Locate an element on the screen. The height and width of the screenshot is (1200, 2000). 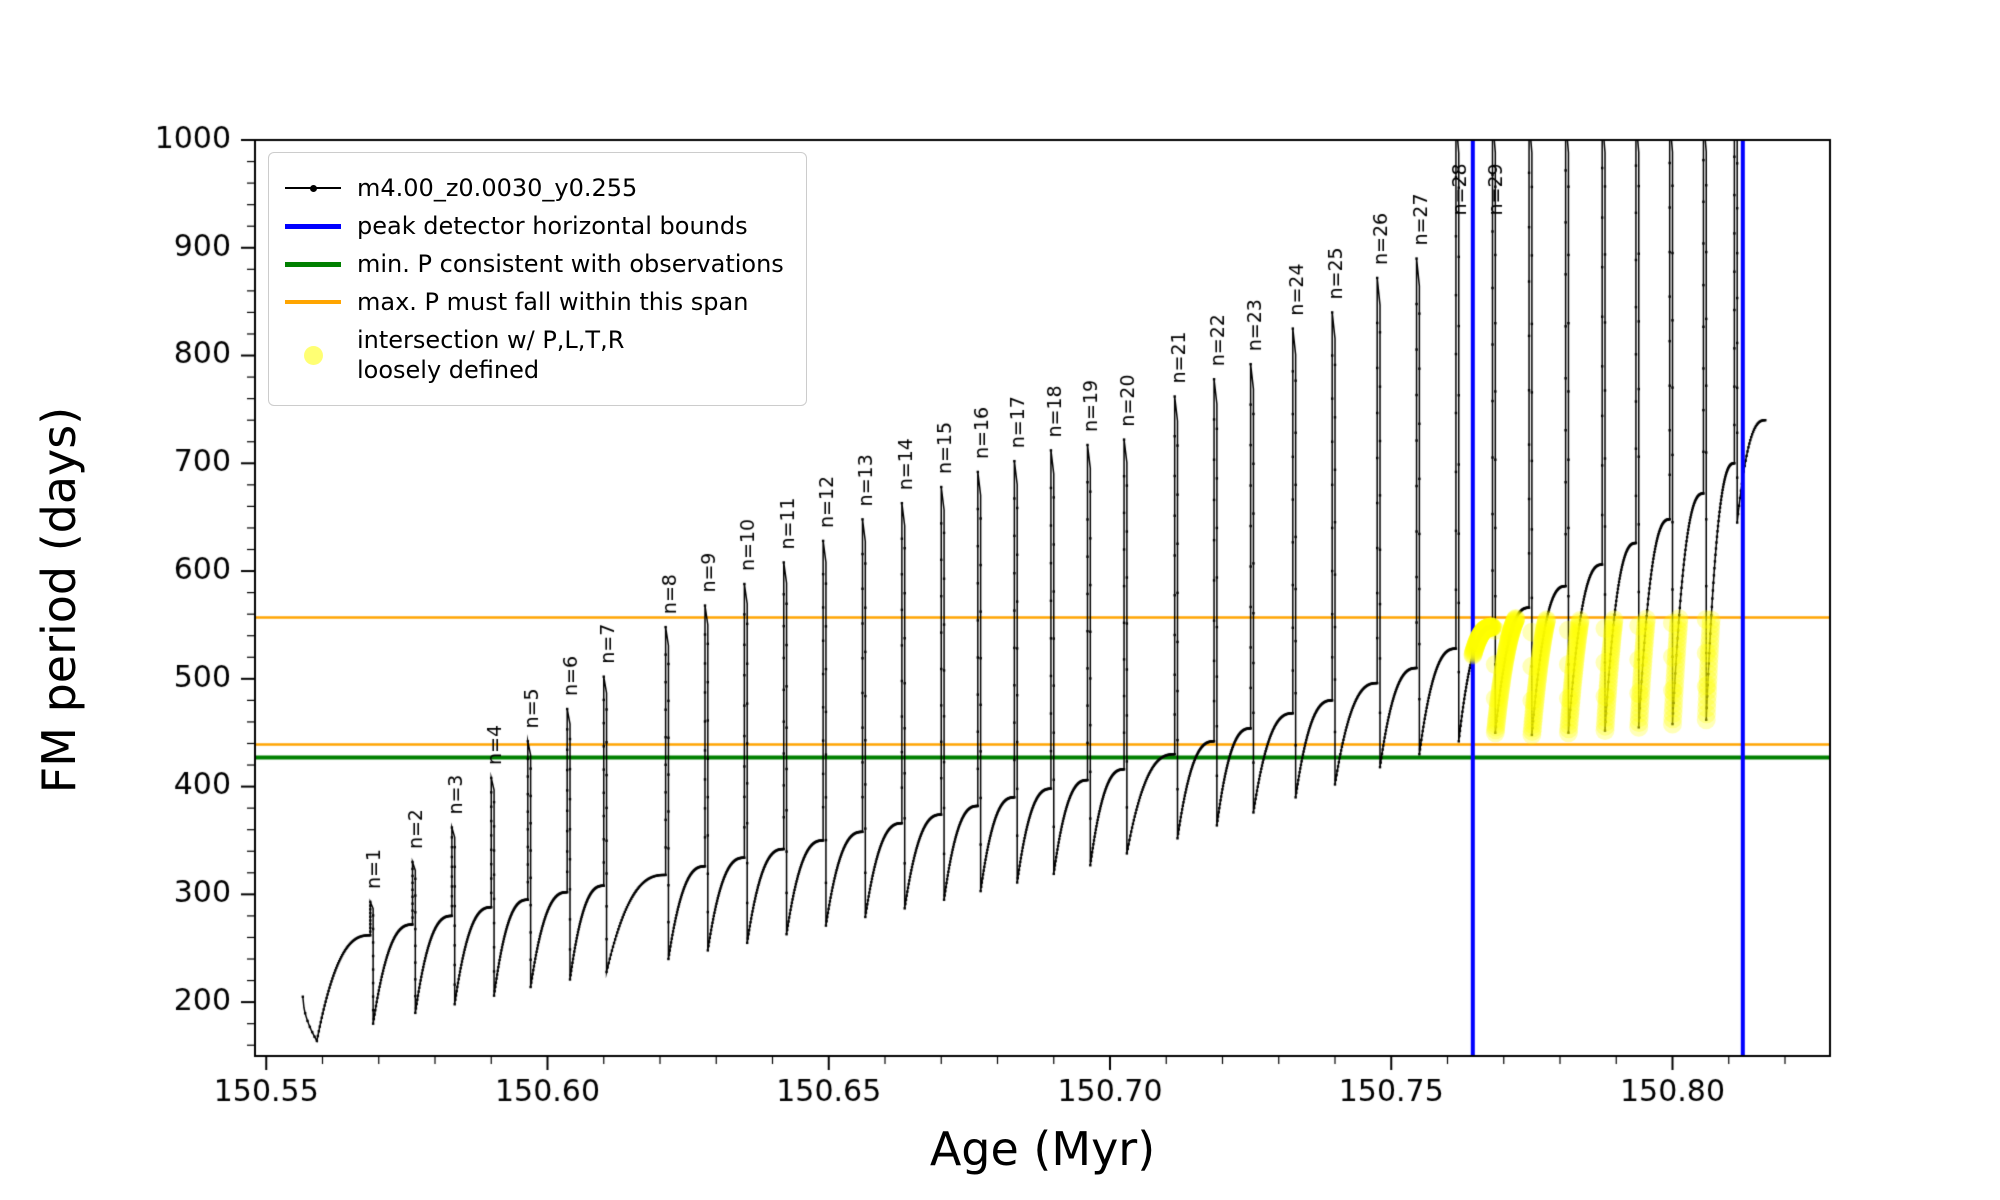
legend-item-max-p: max. P must fall within this span is located at coordinates (534, 302).